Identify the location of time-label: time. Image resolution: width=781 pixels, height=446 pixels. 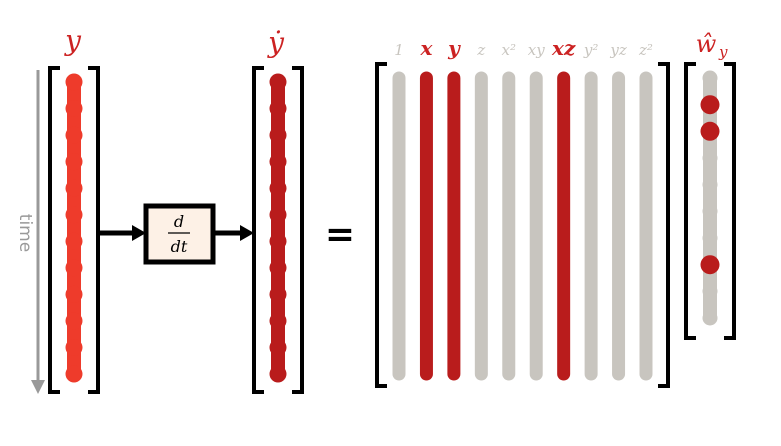
(25, 233).